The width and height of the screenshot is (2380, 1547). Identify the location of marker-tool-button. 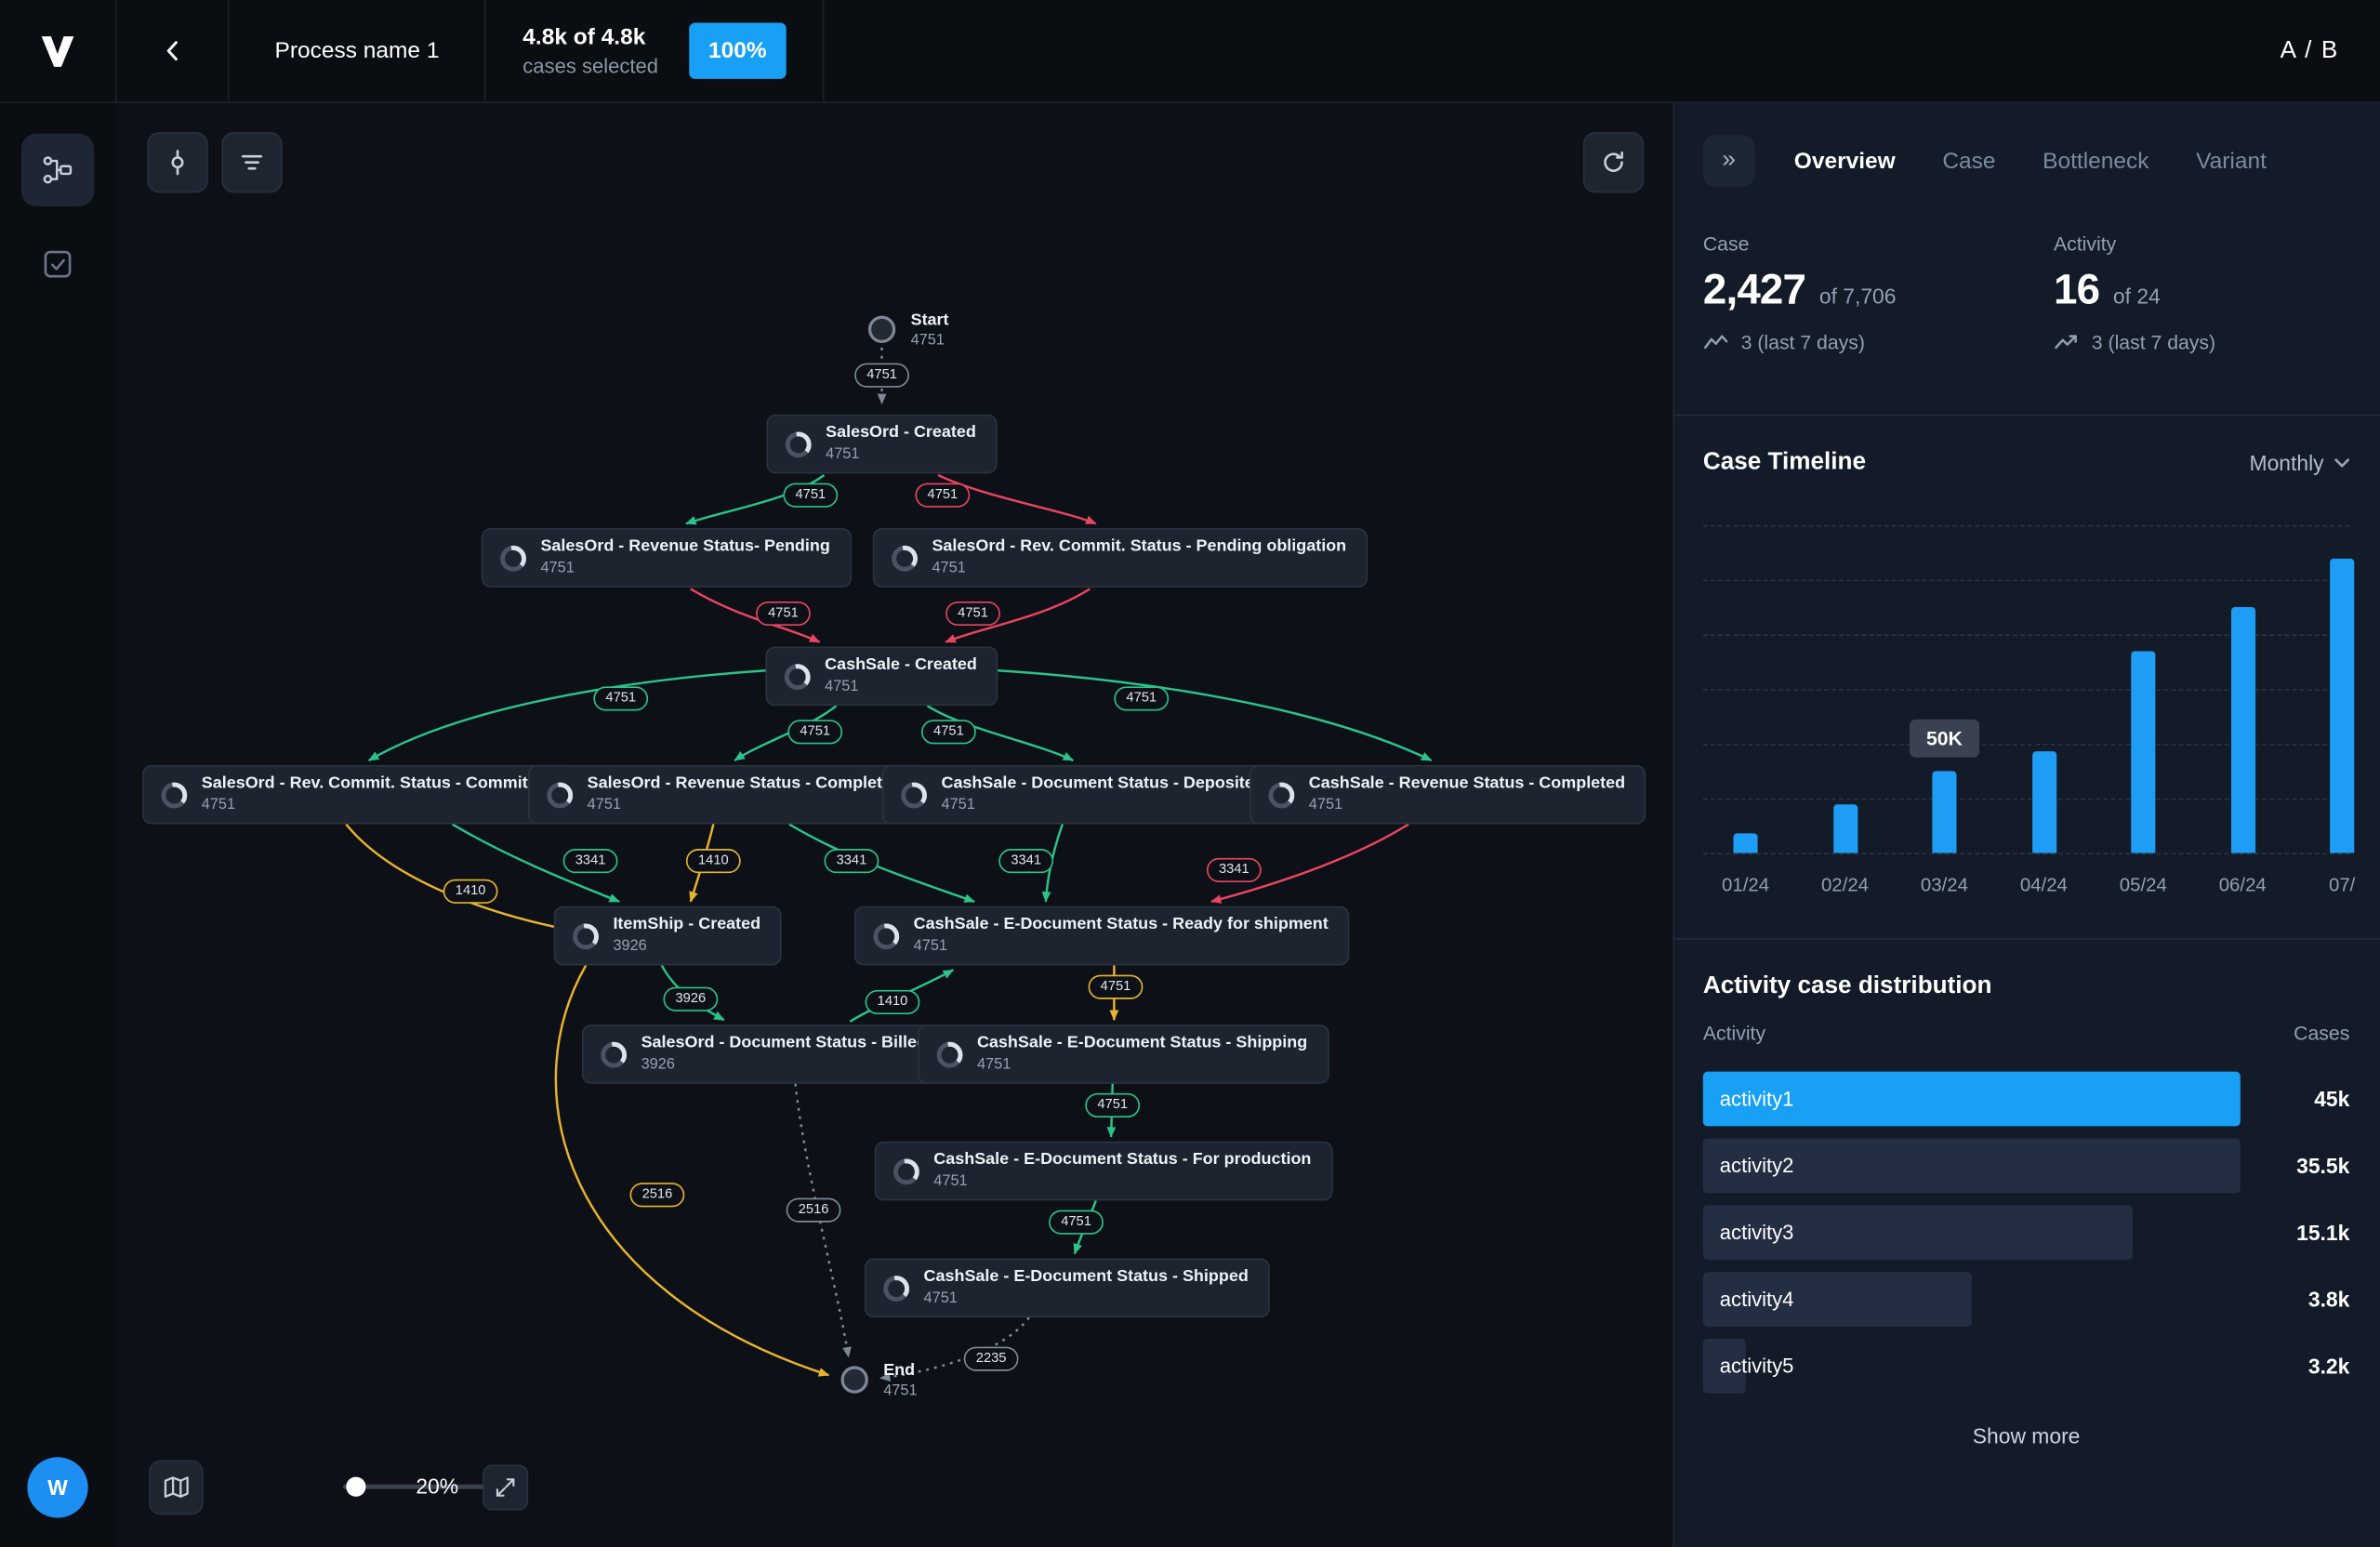
(177, 162).